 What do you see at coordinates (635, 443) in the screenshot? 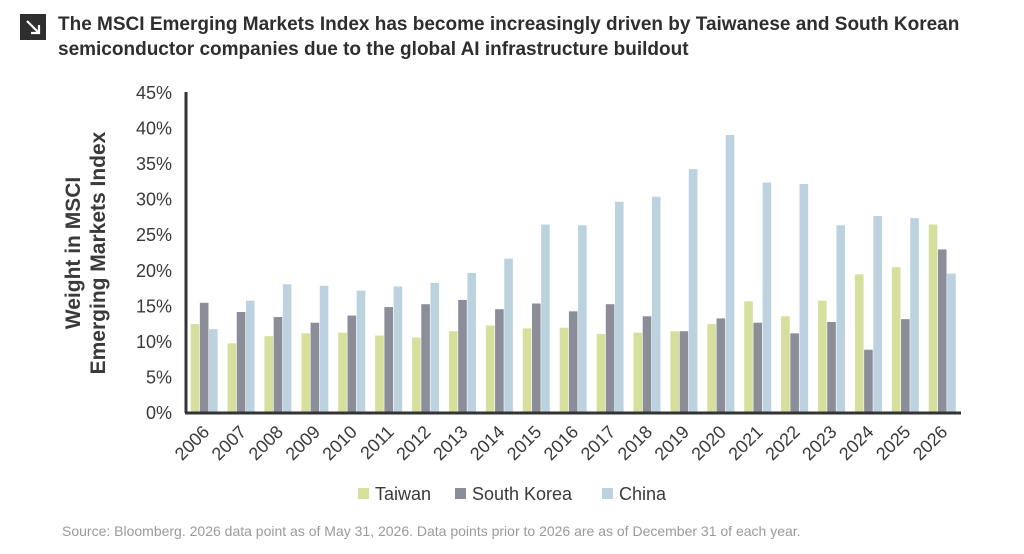
I see `x-tick-label: 2018` at bounding box center [635, 443].